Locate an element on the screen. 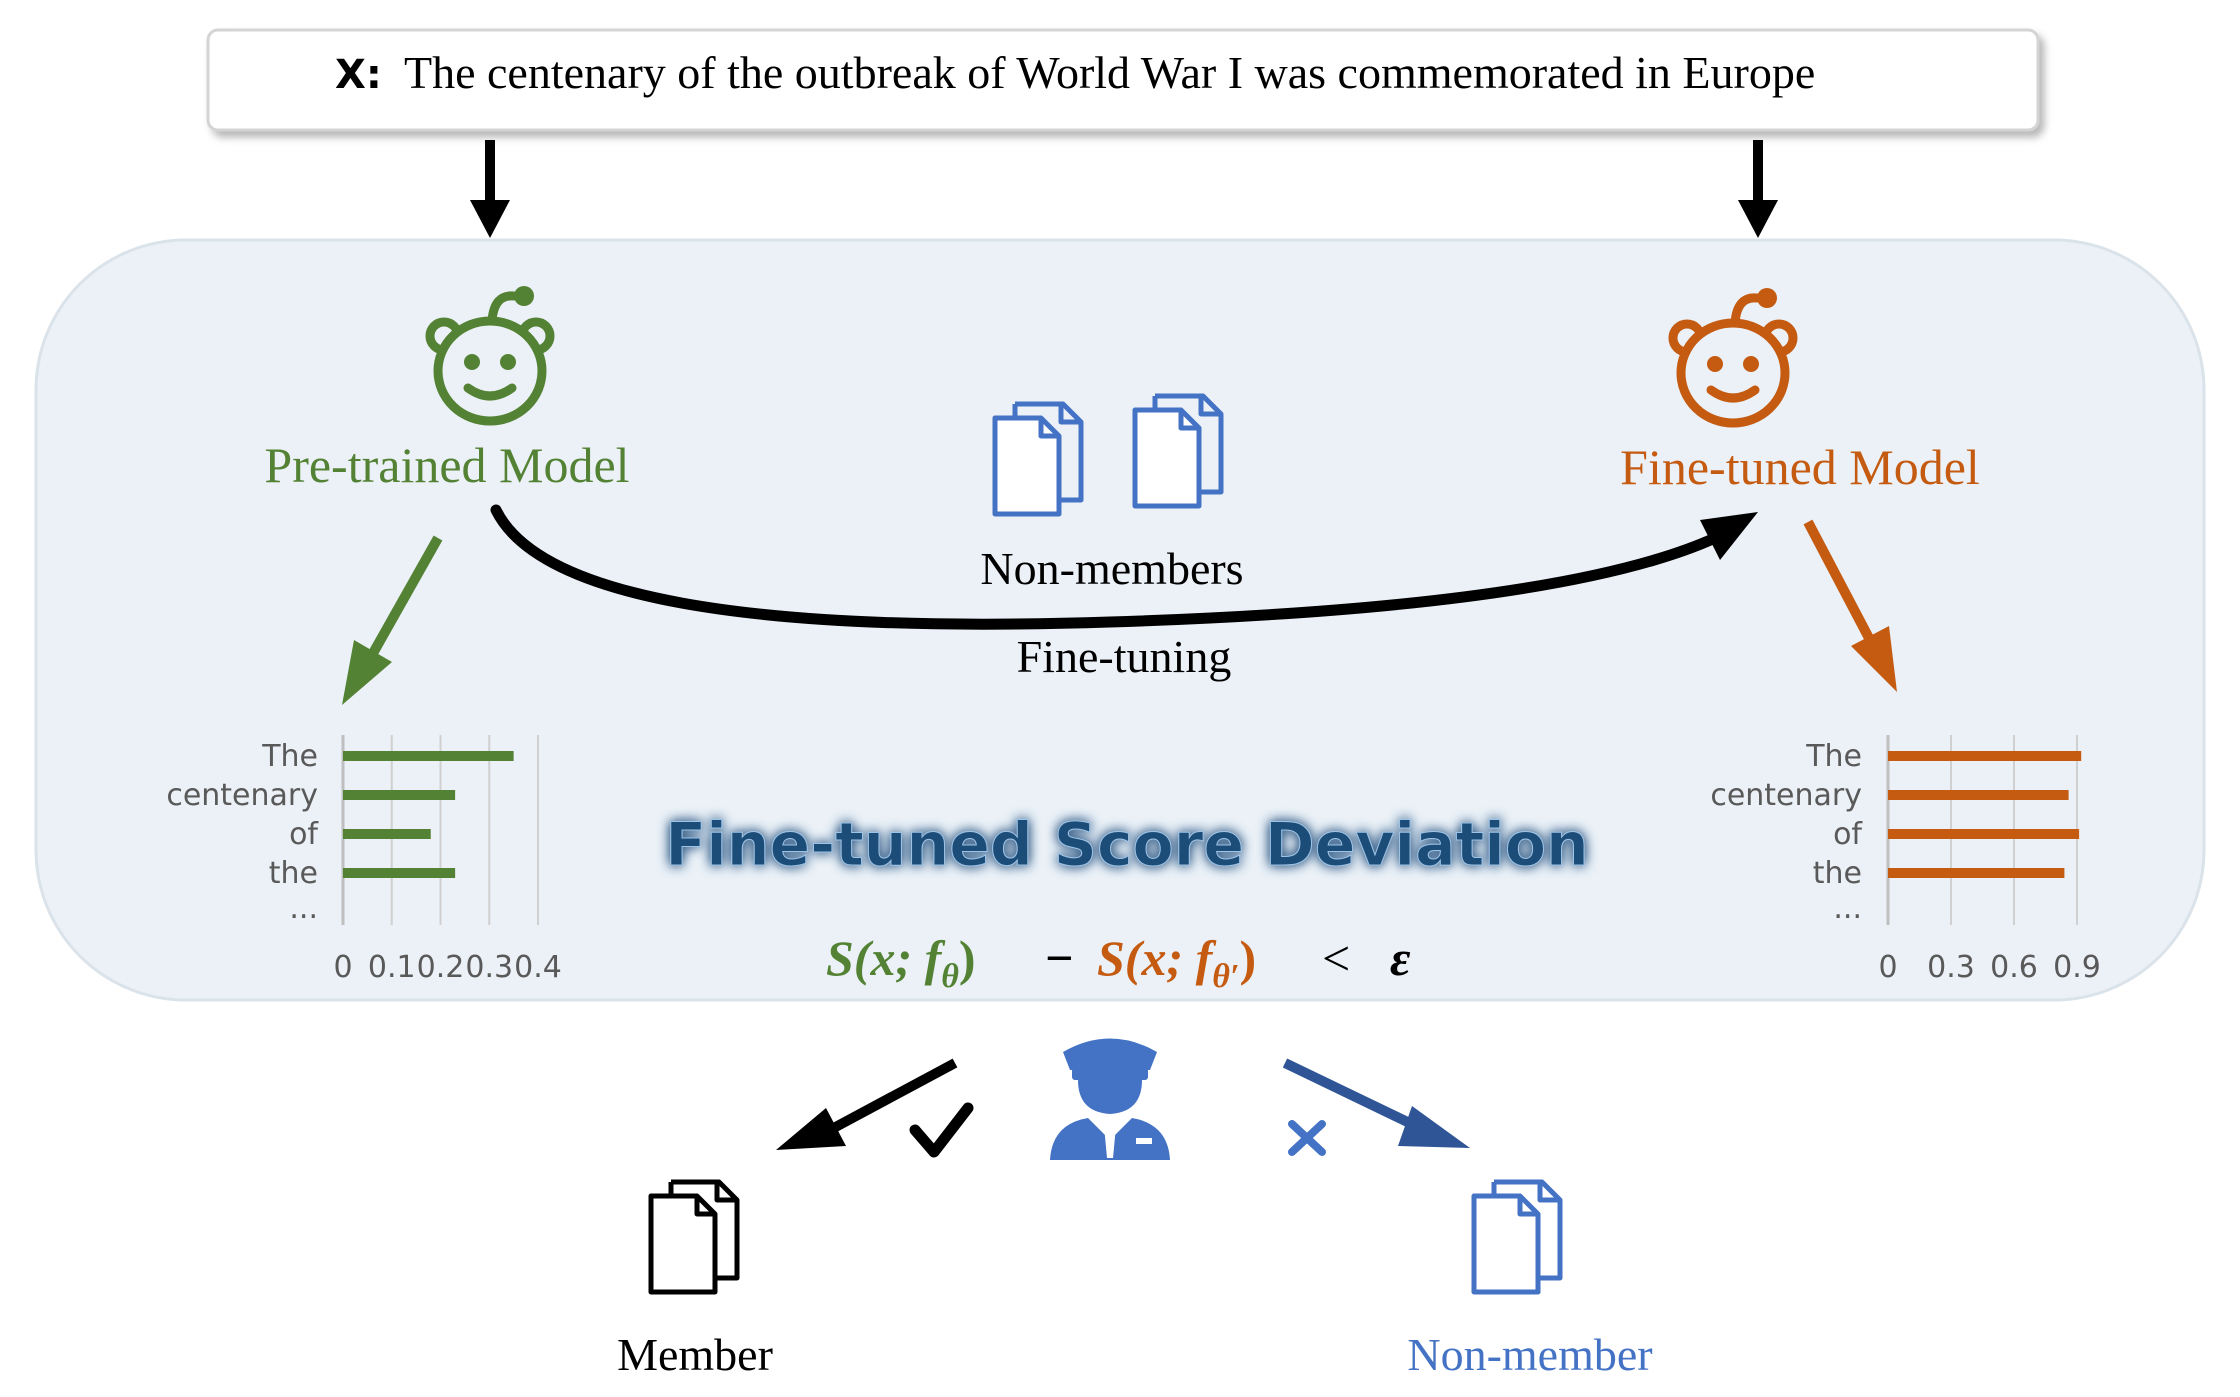 The image size is (2240, 1397). pretrained-xtick-label: 0.2 is located at coordinates (441, 967).